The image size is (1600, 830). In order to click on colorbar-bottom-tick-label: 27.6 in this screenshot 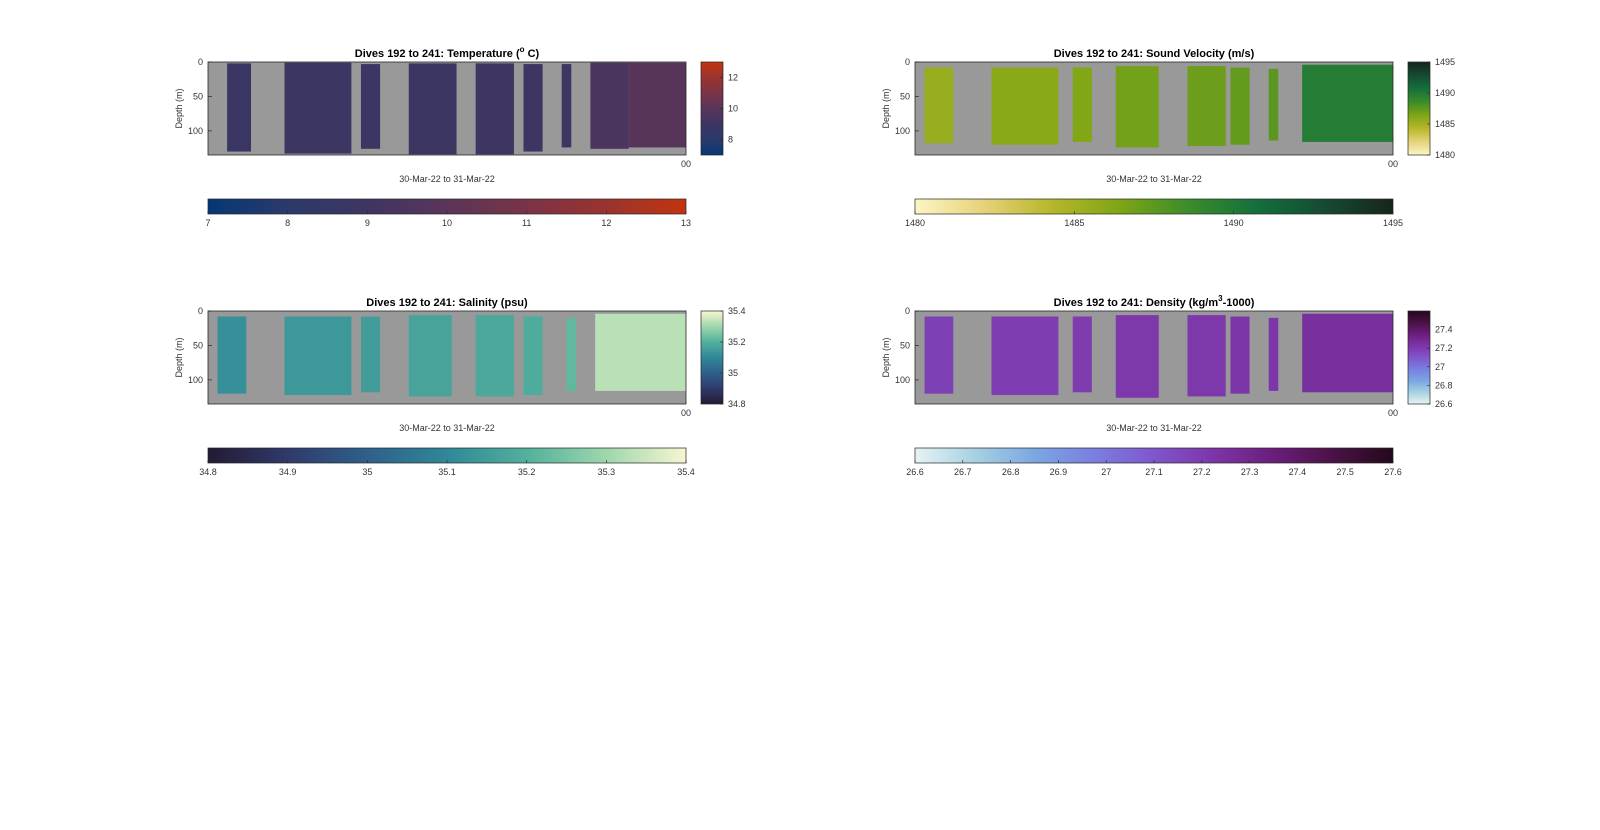, I will do `click(1393, 472)`.